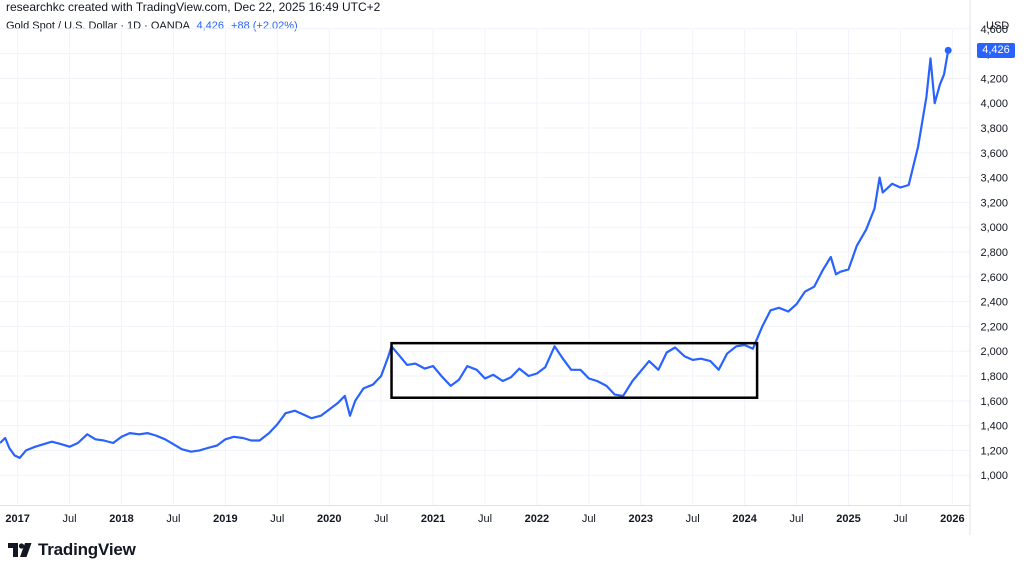 This screenshot has height=565, width=1024. Describe the element at coordinates (574, 370) in the screenshot. I see `consolidation-box` at that location.